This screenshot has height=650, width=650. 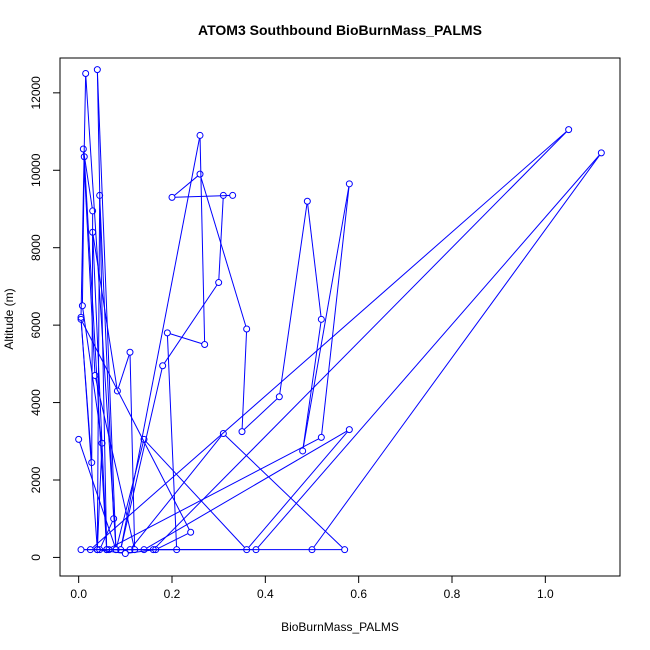 What do you see at coordinates (36, 170) in the screenshot?
I see `y-tick-label: 10000` at bounding box center [36, 170].